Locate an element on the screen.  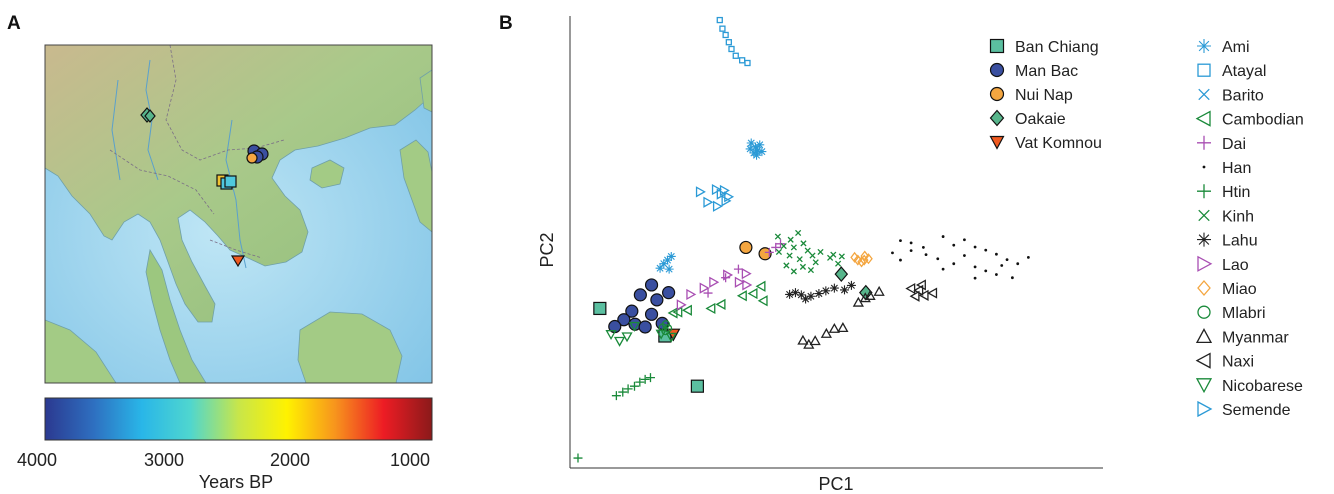
legend-item-ami: Ami is located at coordinates (1223, 47).